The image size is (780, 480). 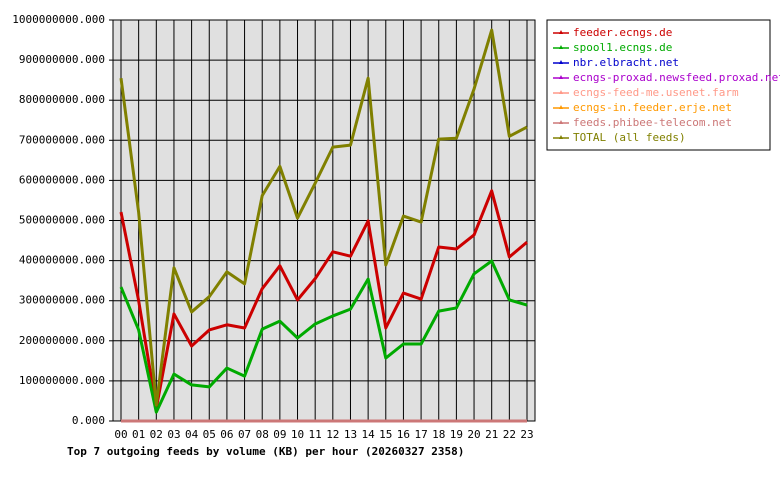 I want to click on x-tick-label: 07, so click(x=244, y=434).